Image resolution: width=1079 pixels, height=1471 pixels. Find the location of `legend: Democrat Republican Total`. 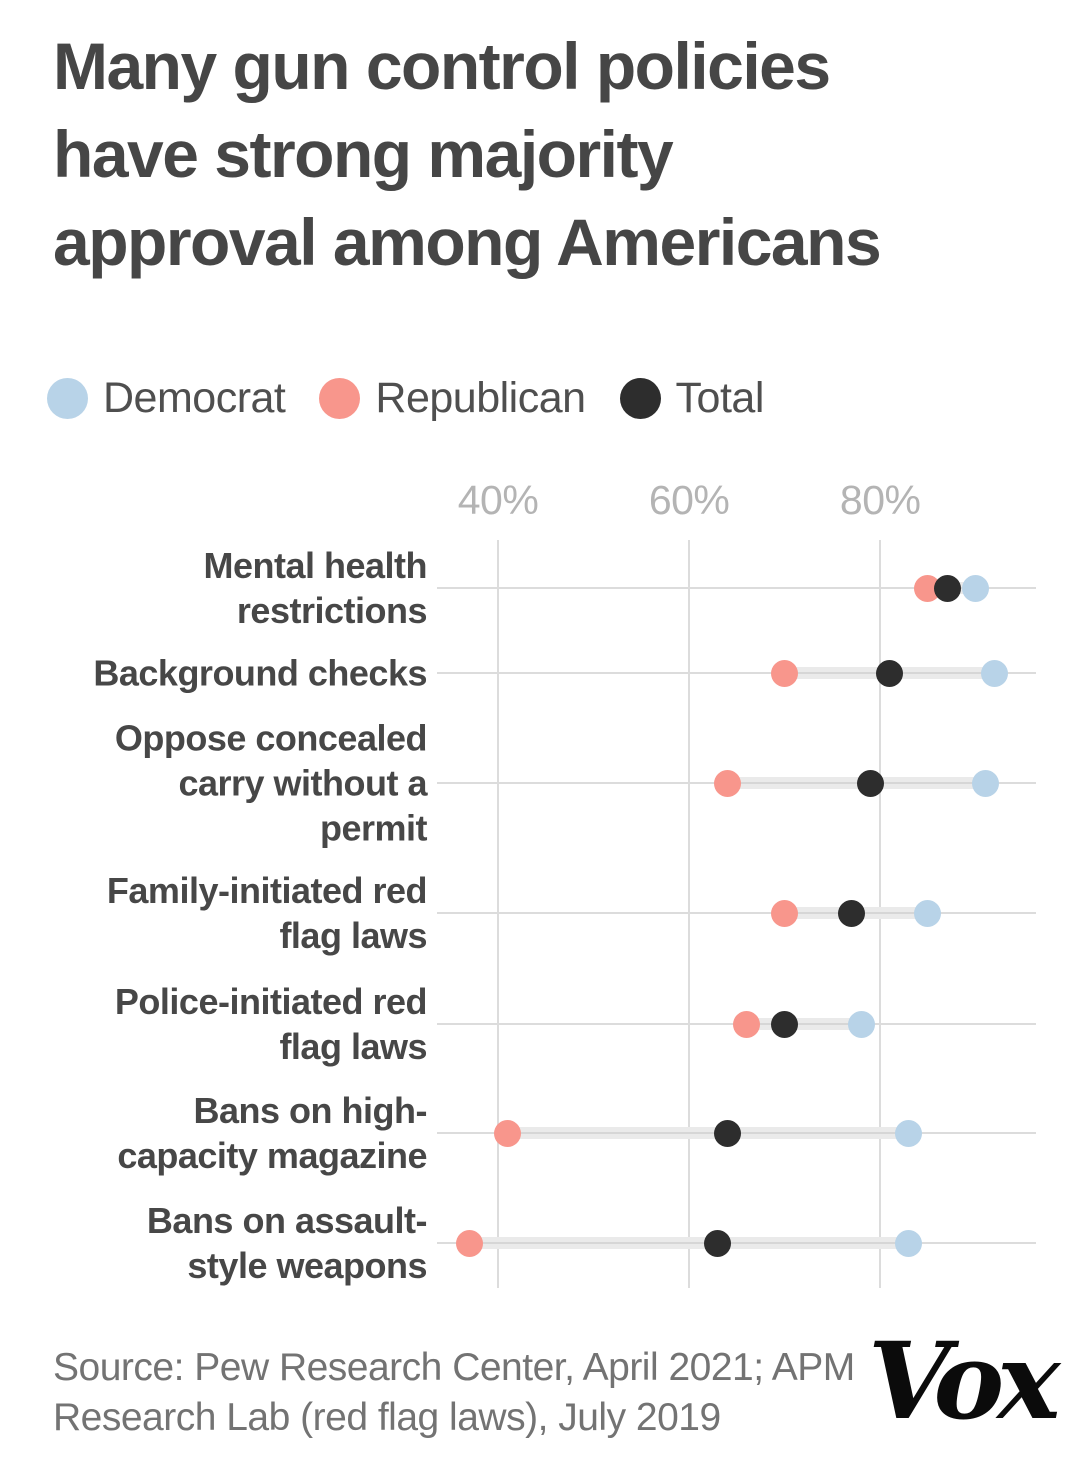

legend: Democrat Republican Total is located at coordinates (405, 398).